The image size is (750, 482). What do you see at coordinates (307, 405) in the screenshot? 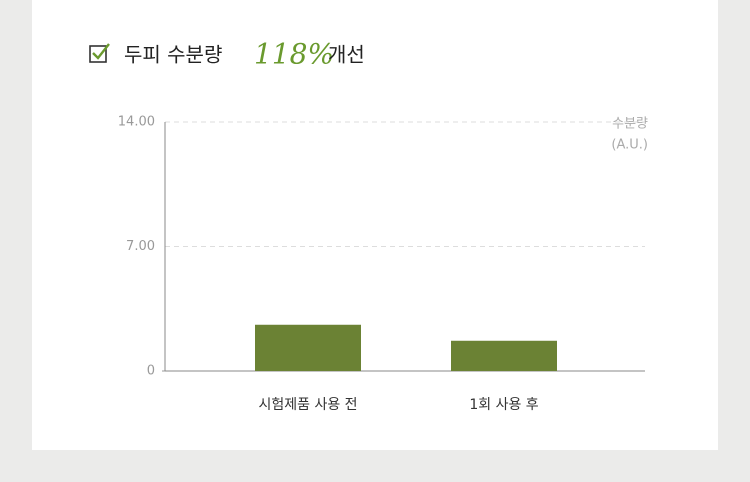
I see `x-tick-label: 시험제품 사용 전` at bounding box center [307, 405].